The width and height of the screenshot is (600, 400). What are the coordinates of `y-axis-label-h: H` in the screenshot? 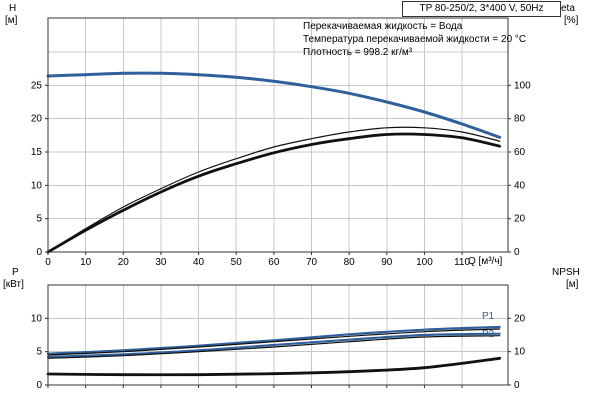 It's located at (13, 8).